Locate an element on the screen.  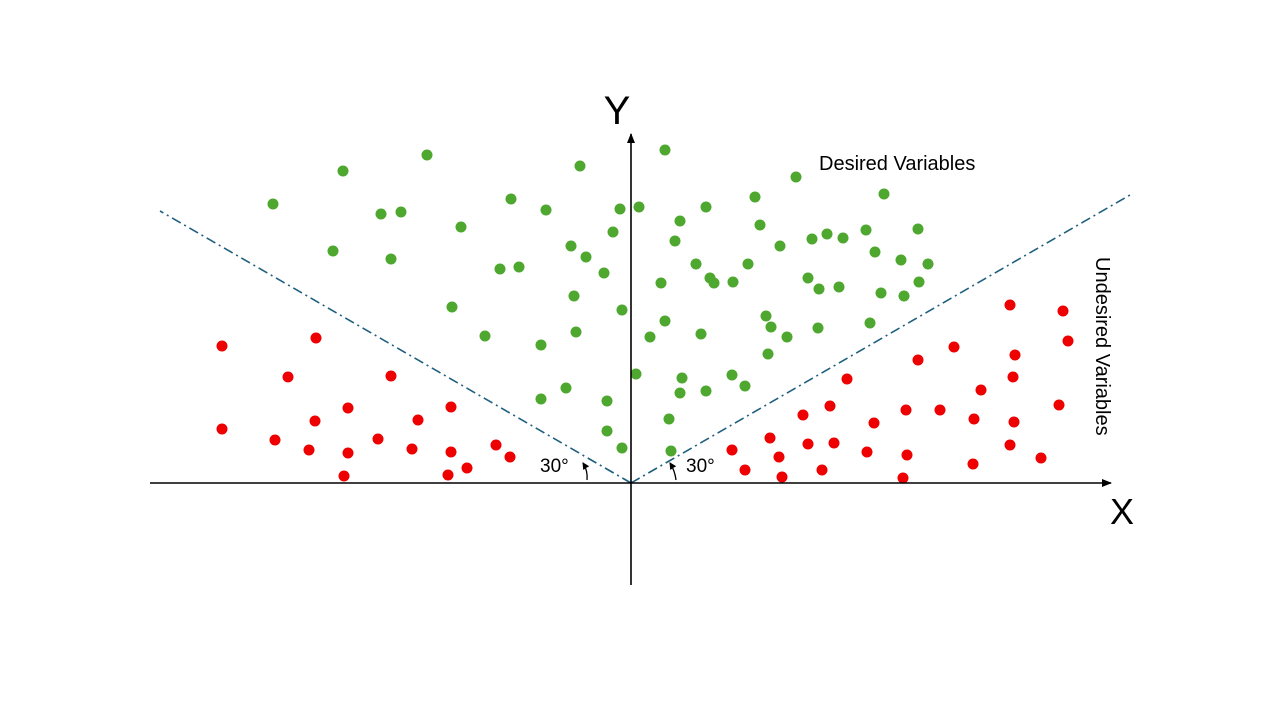
desired-label: Desired Variables is located at coordinates (897, 164).